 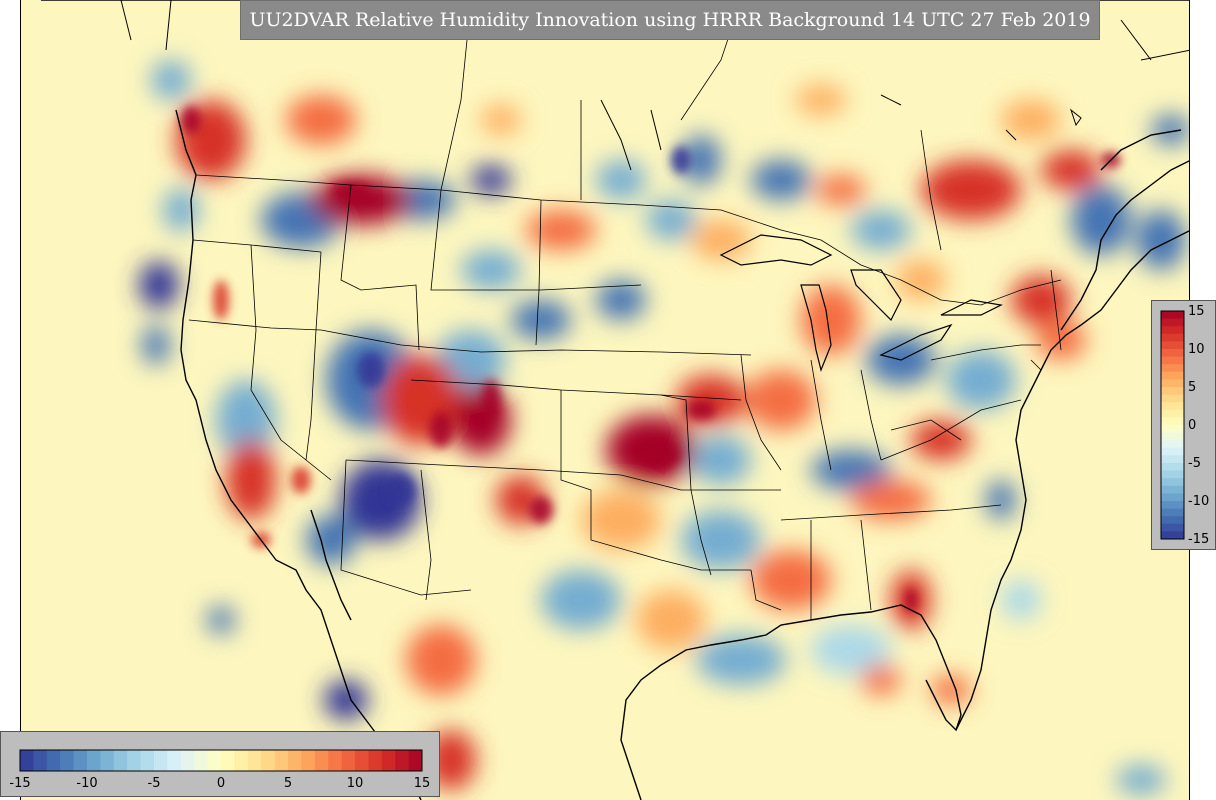 I want to click on colorbar-vertical-svg: 15 10 5 0 -5 -10 -15, so click(x=1184, y=425).